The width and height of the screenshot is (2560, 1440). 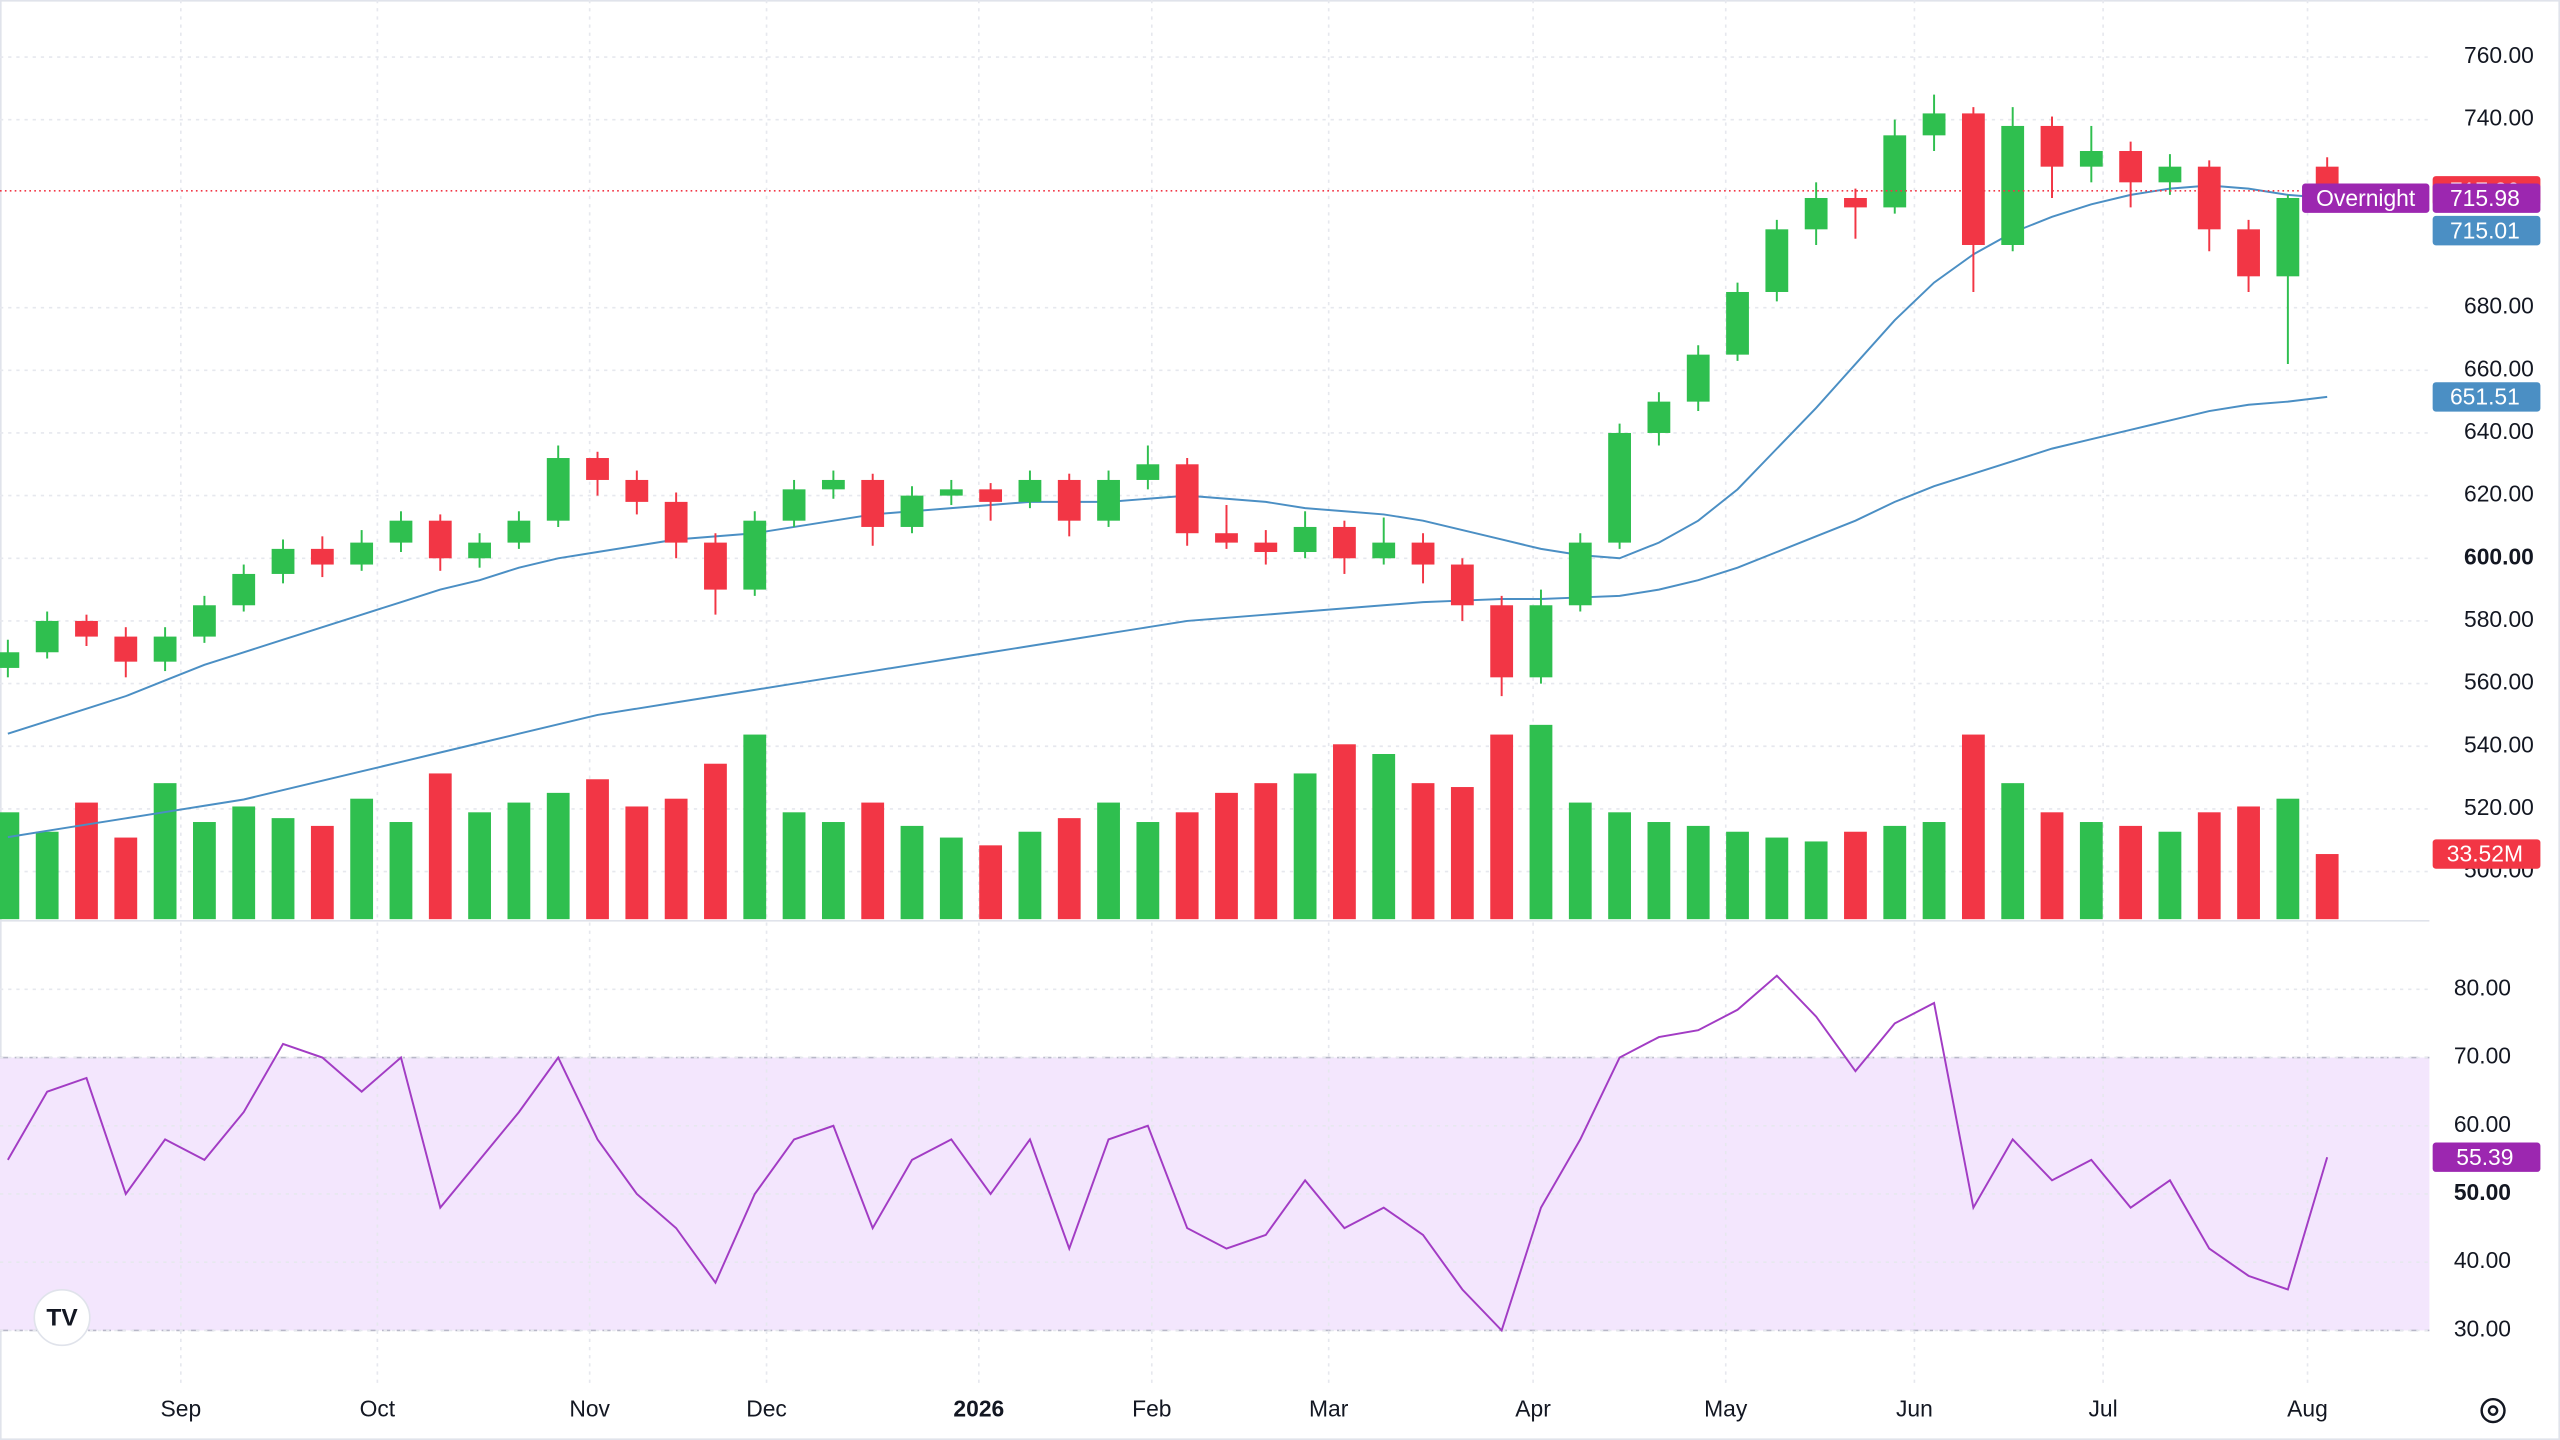 What do you see at coordinates (766, 1409) in the screenshot?
I see `x-tick-label: Dec` at bounding box center [766, 1409].